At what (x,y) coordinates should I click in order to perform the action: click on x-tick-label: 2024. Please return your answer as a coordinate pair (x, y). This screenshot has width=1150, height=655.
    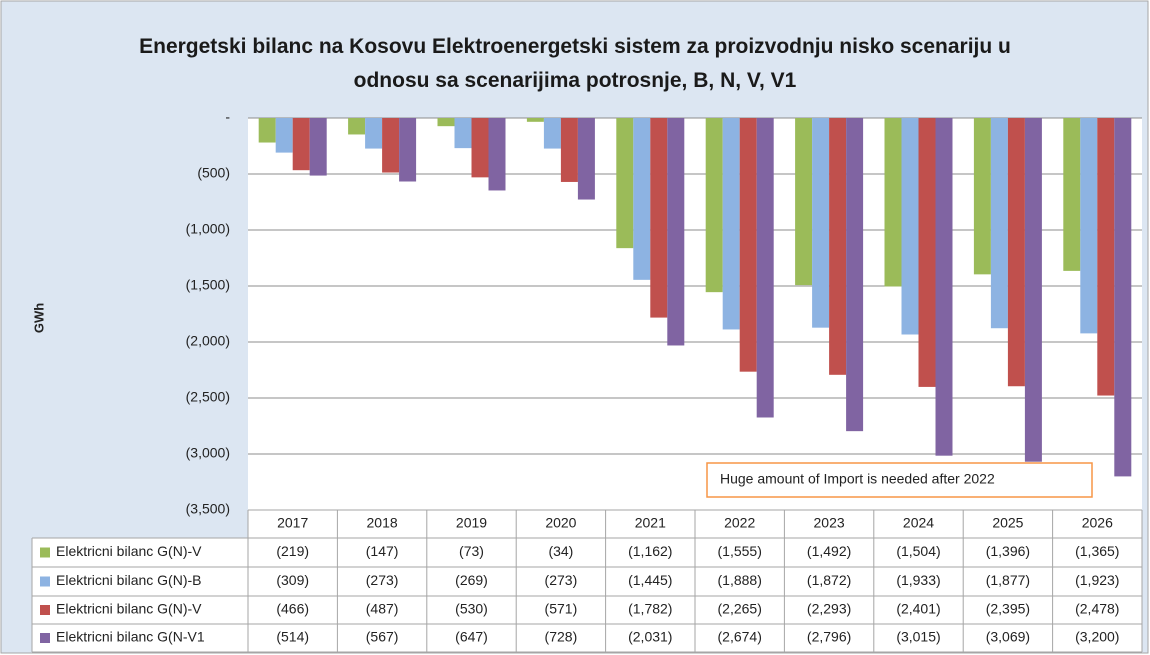
    Looking at the image, I should click on (918, 523).